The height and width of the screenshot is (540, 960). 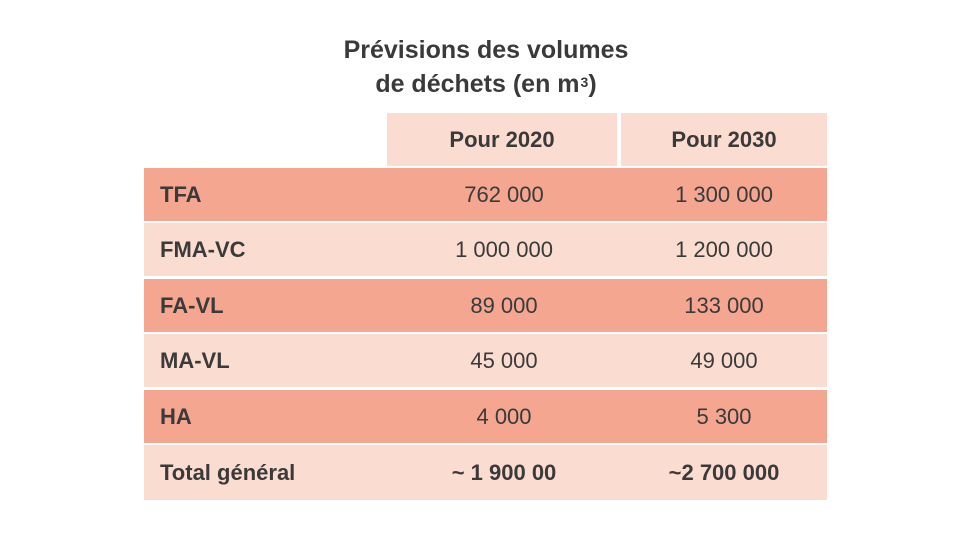 I want to click on column-header-2030: Pour 2030, so click(x=724, y=139).